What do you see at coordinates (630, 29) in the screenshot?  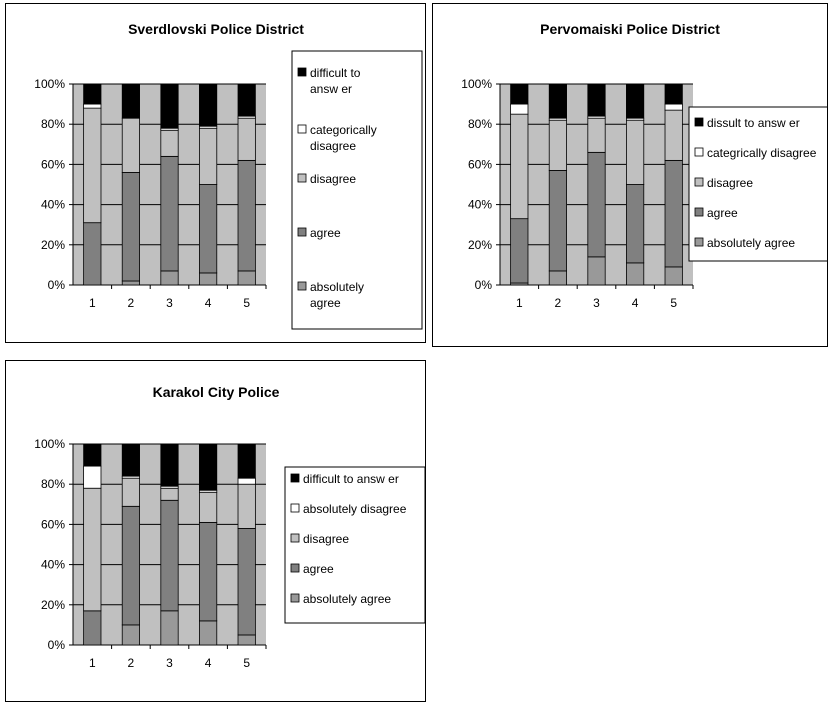 I see `chart-title: Pervomaiski Police District` at bounding box center [630, 29].